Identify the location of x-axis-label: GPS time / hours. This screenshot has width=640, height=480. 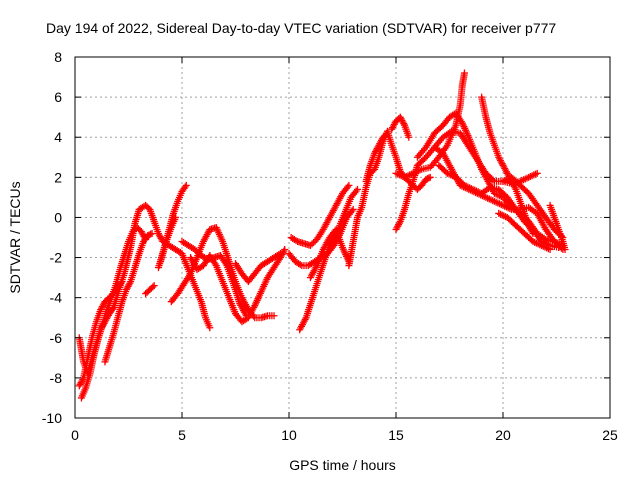
(342, 465).